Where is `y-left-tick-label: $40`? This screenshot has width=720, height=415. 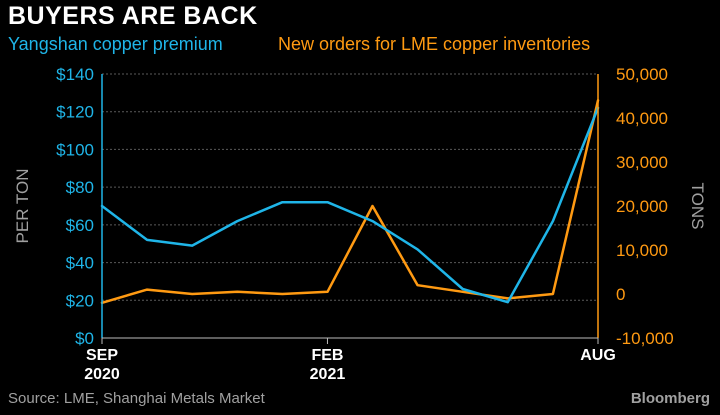
y-left-tick-label: $40 is located at coordinates (80, 263).